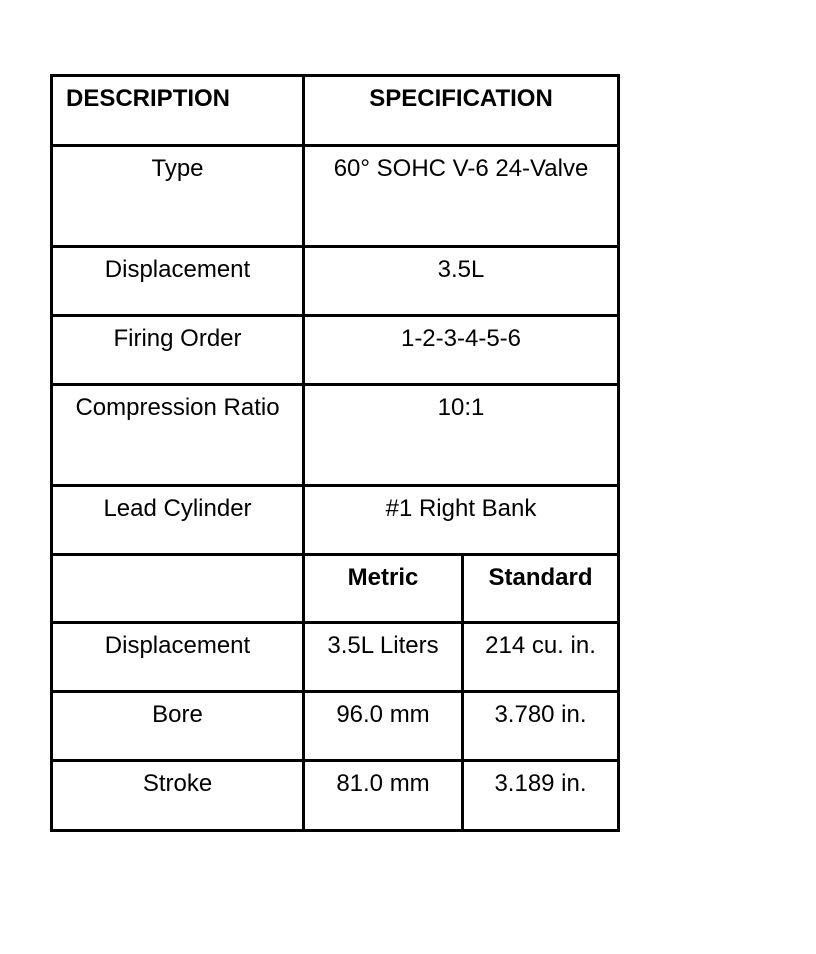  What do you see at coordinates (383, 783) in the screenshot?
I see `metric-value: 81.0 mm` at bounding box center [383, 783].